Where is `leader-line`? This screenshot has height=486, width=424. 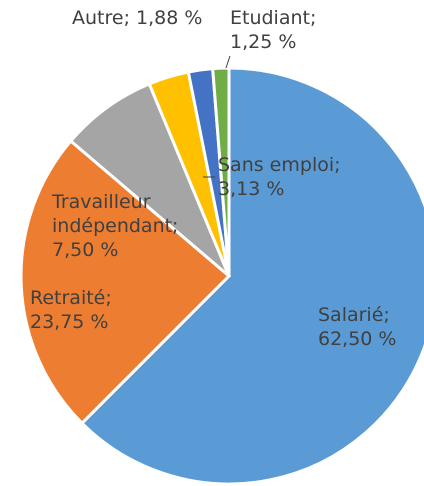
leader-line is located at coordinates (228, 62).